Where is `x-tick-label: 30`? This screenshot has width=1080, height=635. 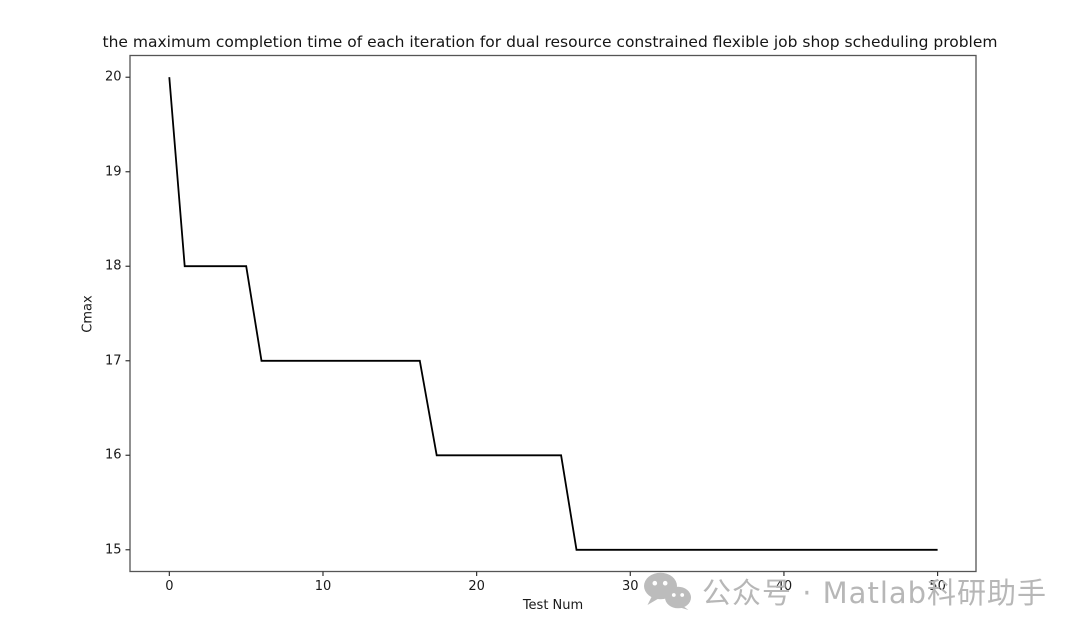 x-tick-label: 30 is located at coordinates (630, 586).